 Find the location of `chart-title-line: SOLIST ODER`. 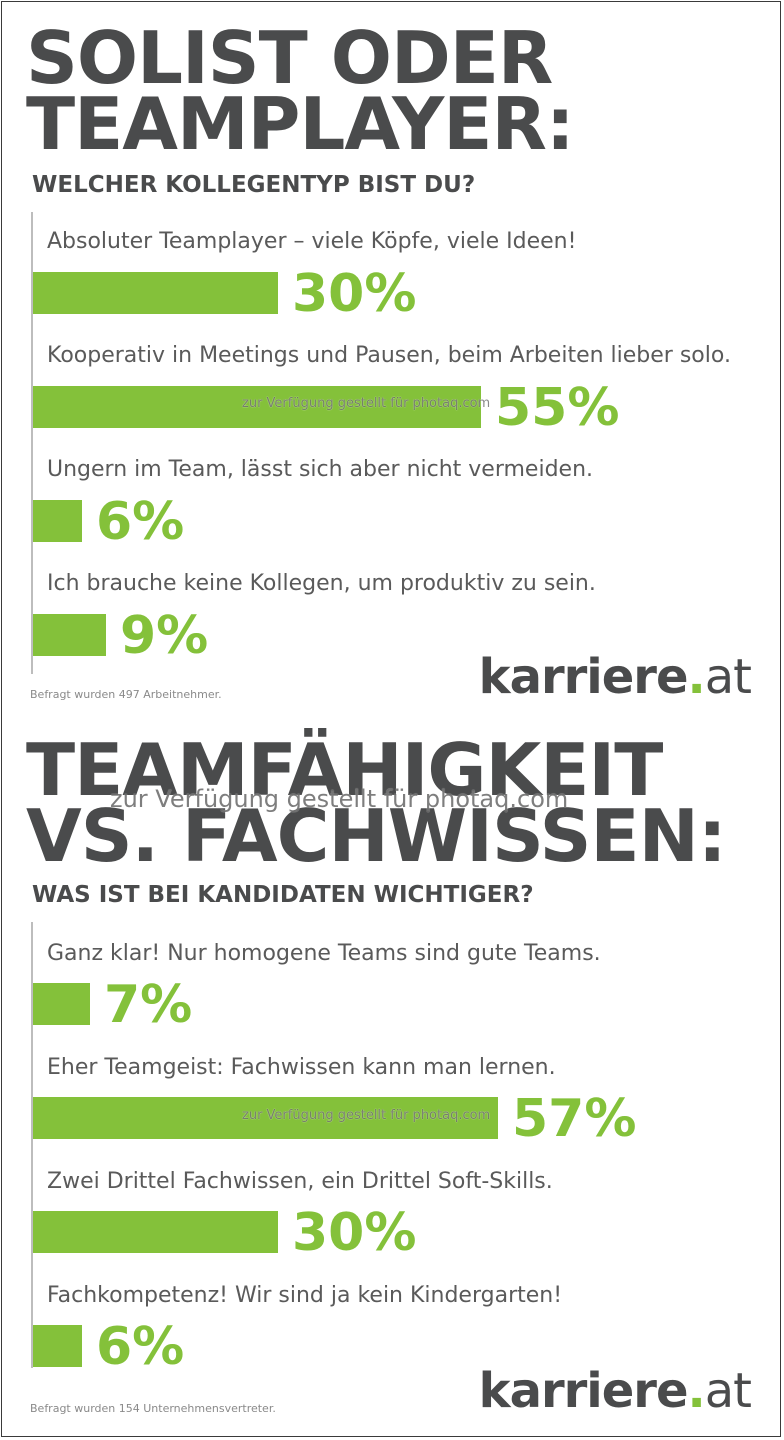

chart-title-line: SOLIST ODER is located at coordinates (289, 58).